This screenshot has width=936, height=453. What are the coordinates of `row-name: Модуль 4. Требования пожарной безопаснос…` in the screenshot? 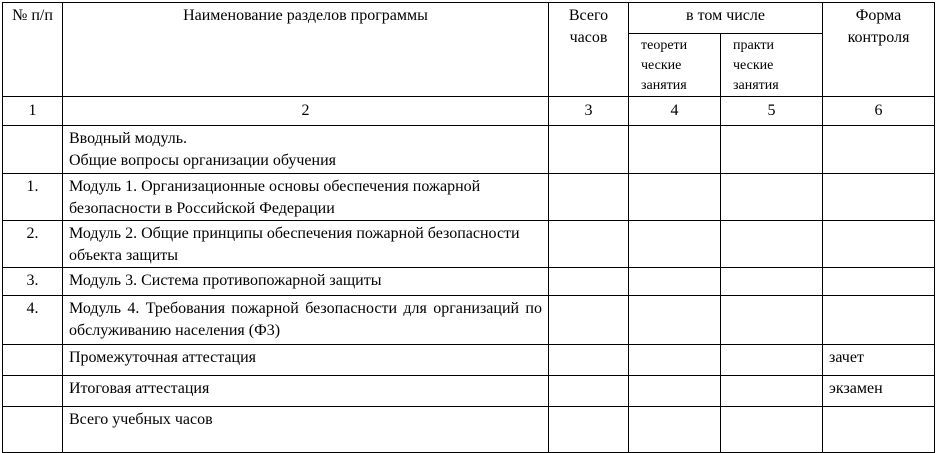 It's located at (305, 320).